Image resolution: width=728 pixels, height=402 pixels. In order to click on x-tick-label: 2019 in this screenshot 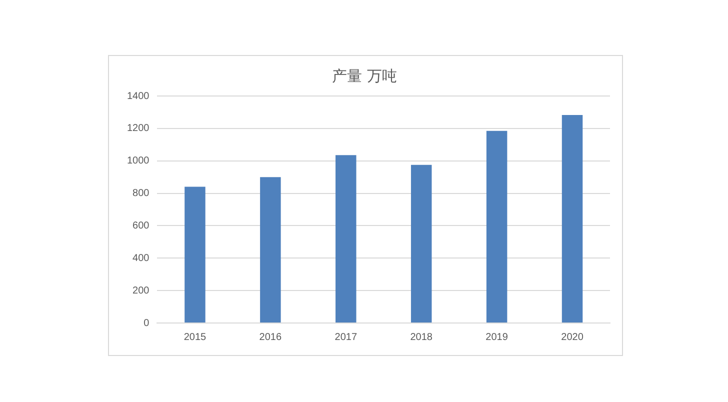, I will do `click(497, 337)`.